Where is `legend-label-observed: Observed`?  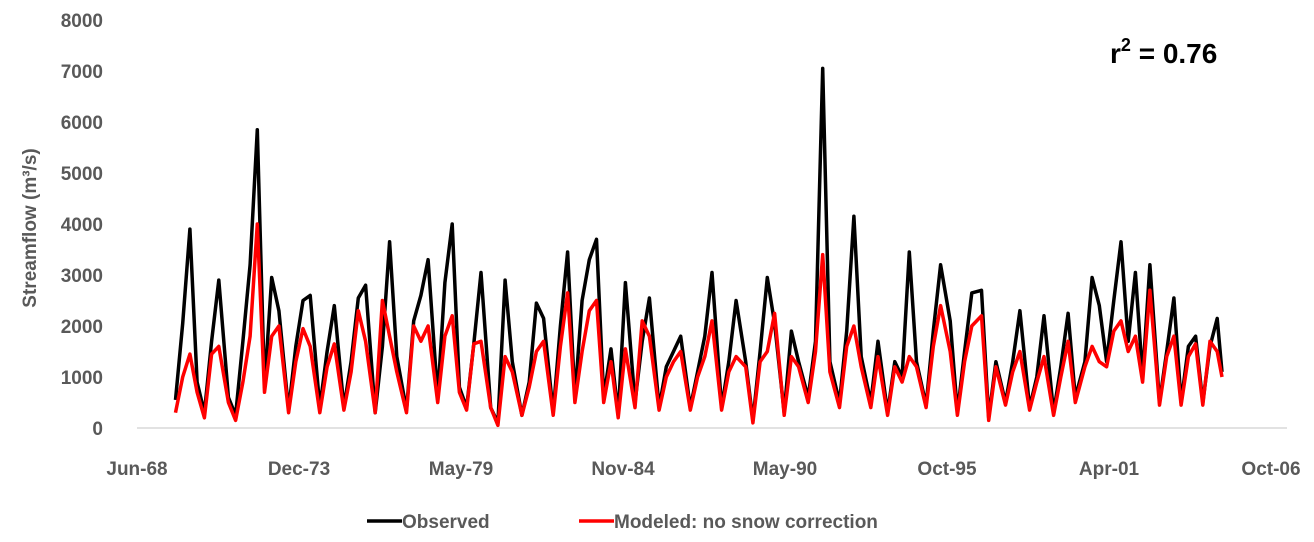
legend-label-observed: Observed is located at coordinates (446, 522).